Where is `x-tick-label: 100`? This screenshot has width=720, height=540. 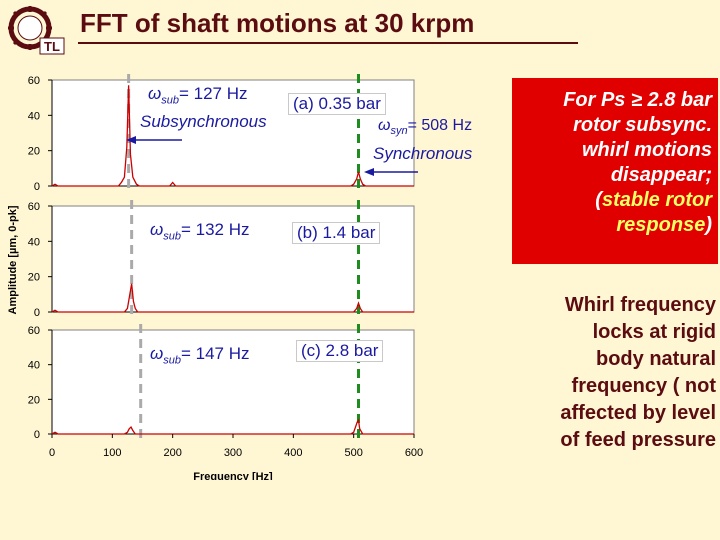 x-tick-label: 100 is located at coordinates (112, 453).